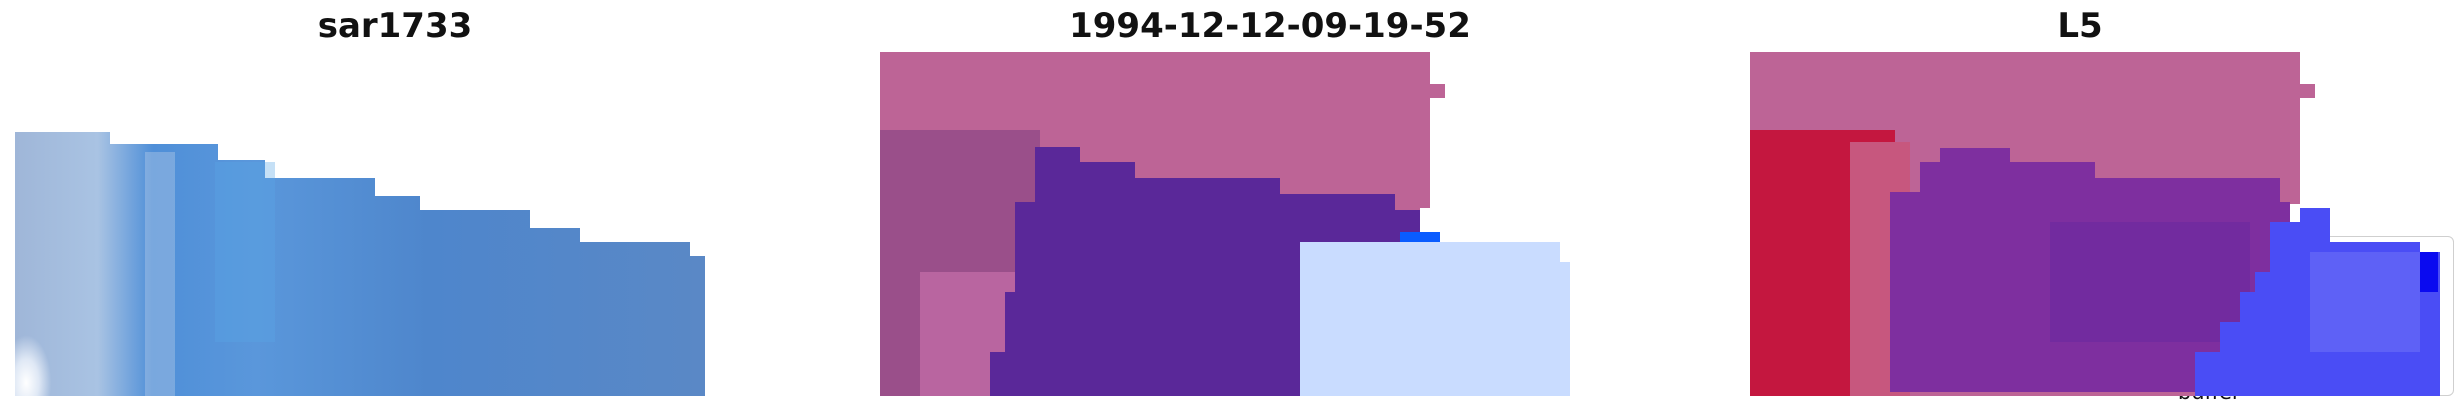 This screenshot has height=410, width=2460. Describe the element at coordinates (2080, 26) in the screenshot. I see `panel-title: L5` at that location.